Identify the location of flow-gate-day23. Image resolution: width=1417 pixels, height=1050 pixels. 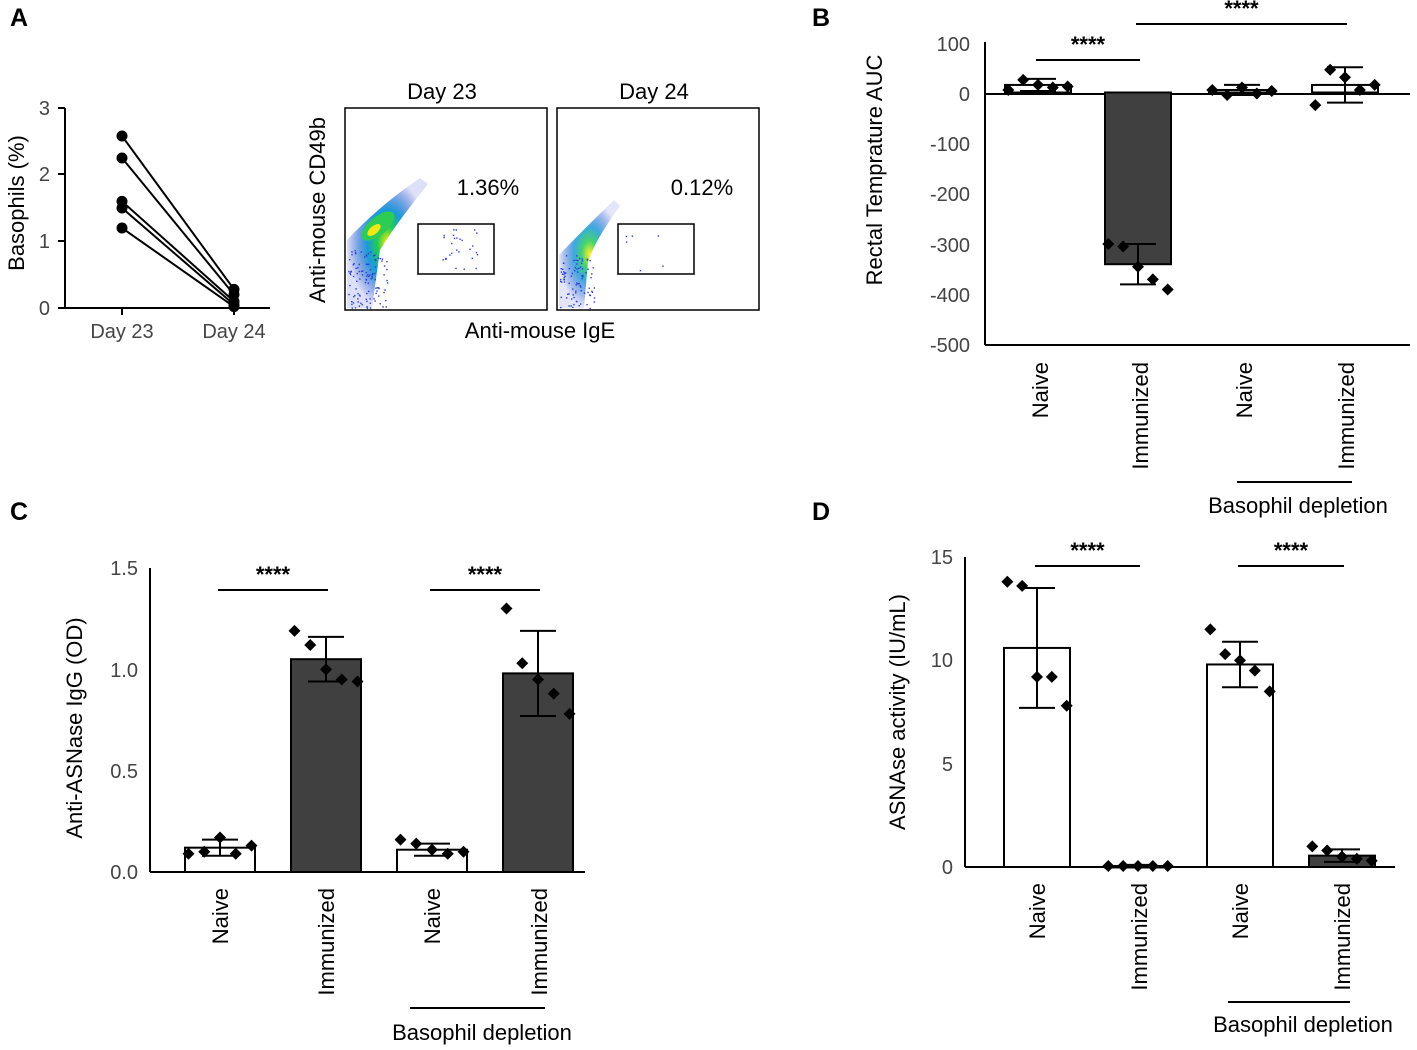
(456, 249).